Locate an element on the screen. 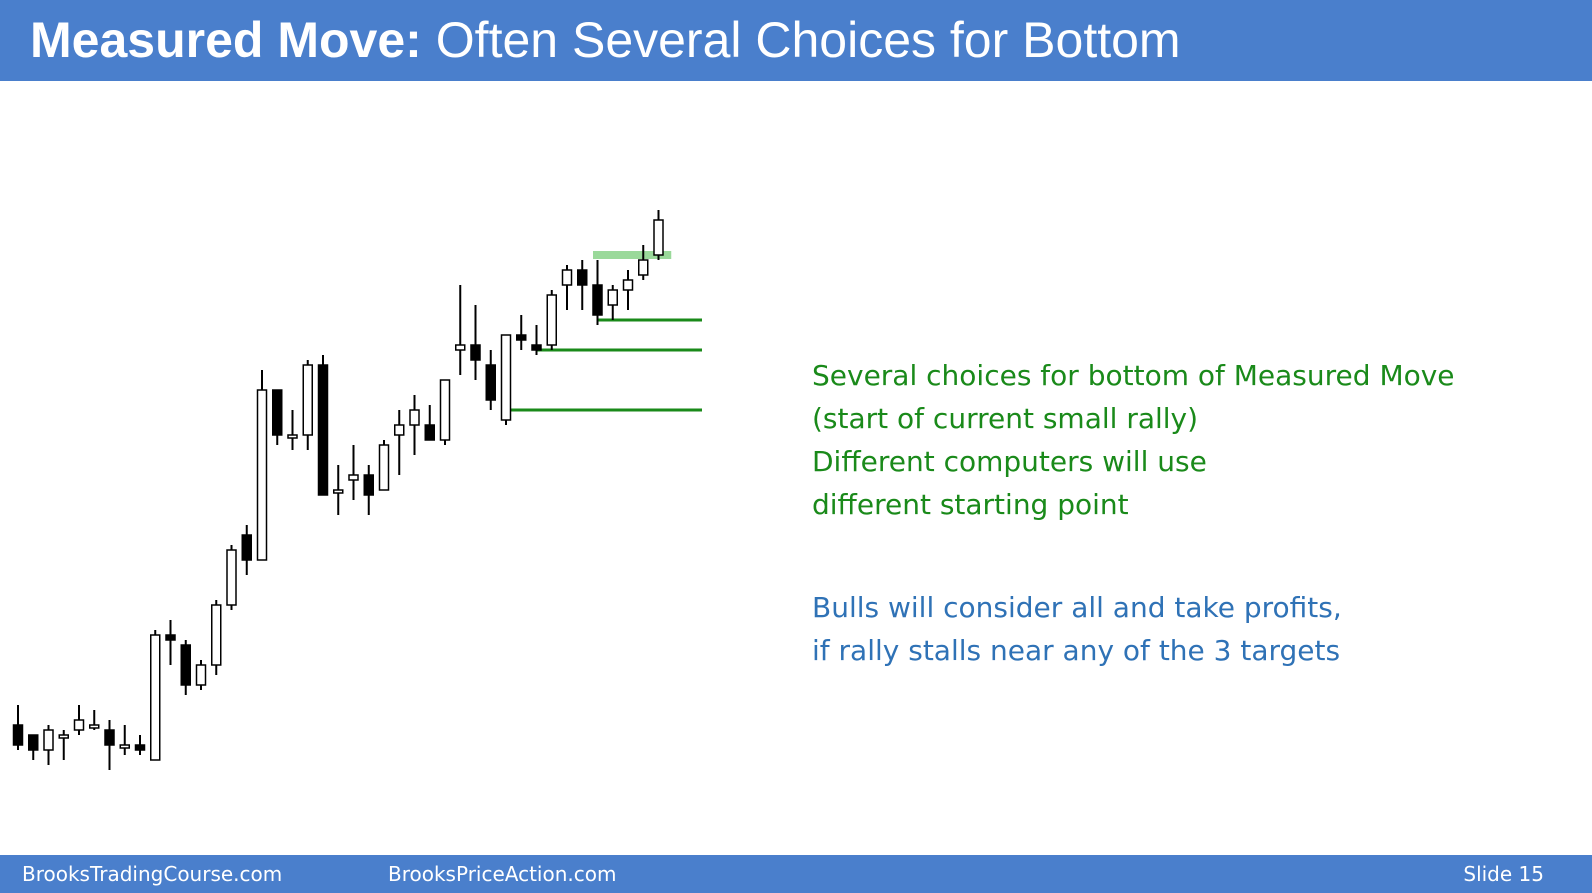  note-line: different starting point is located at coordinates (970, 504).